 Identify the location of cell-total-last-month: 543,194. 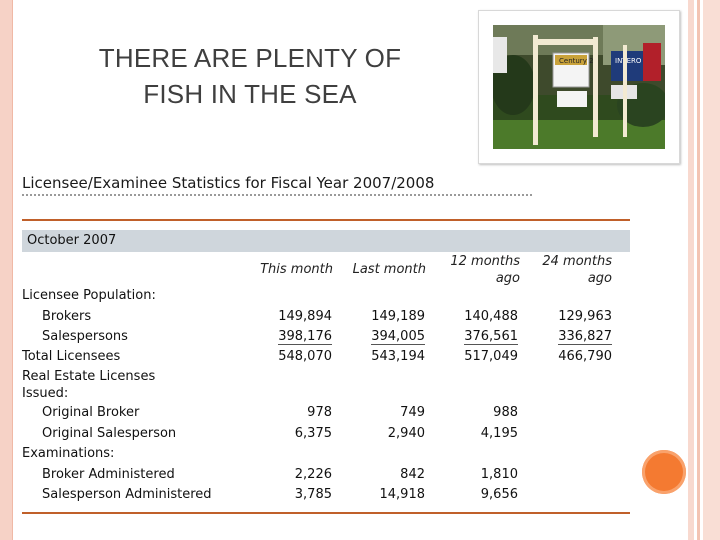
(398, 356).